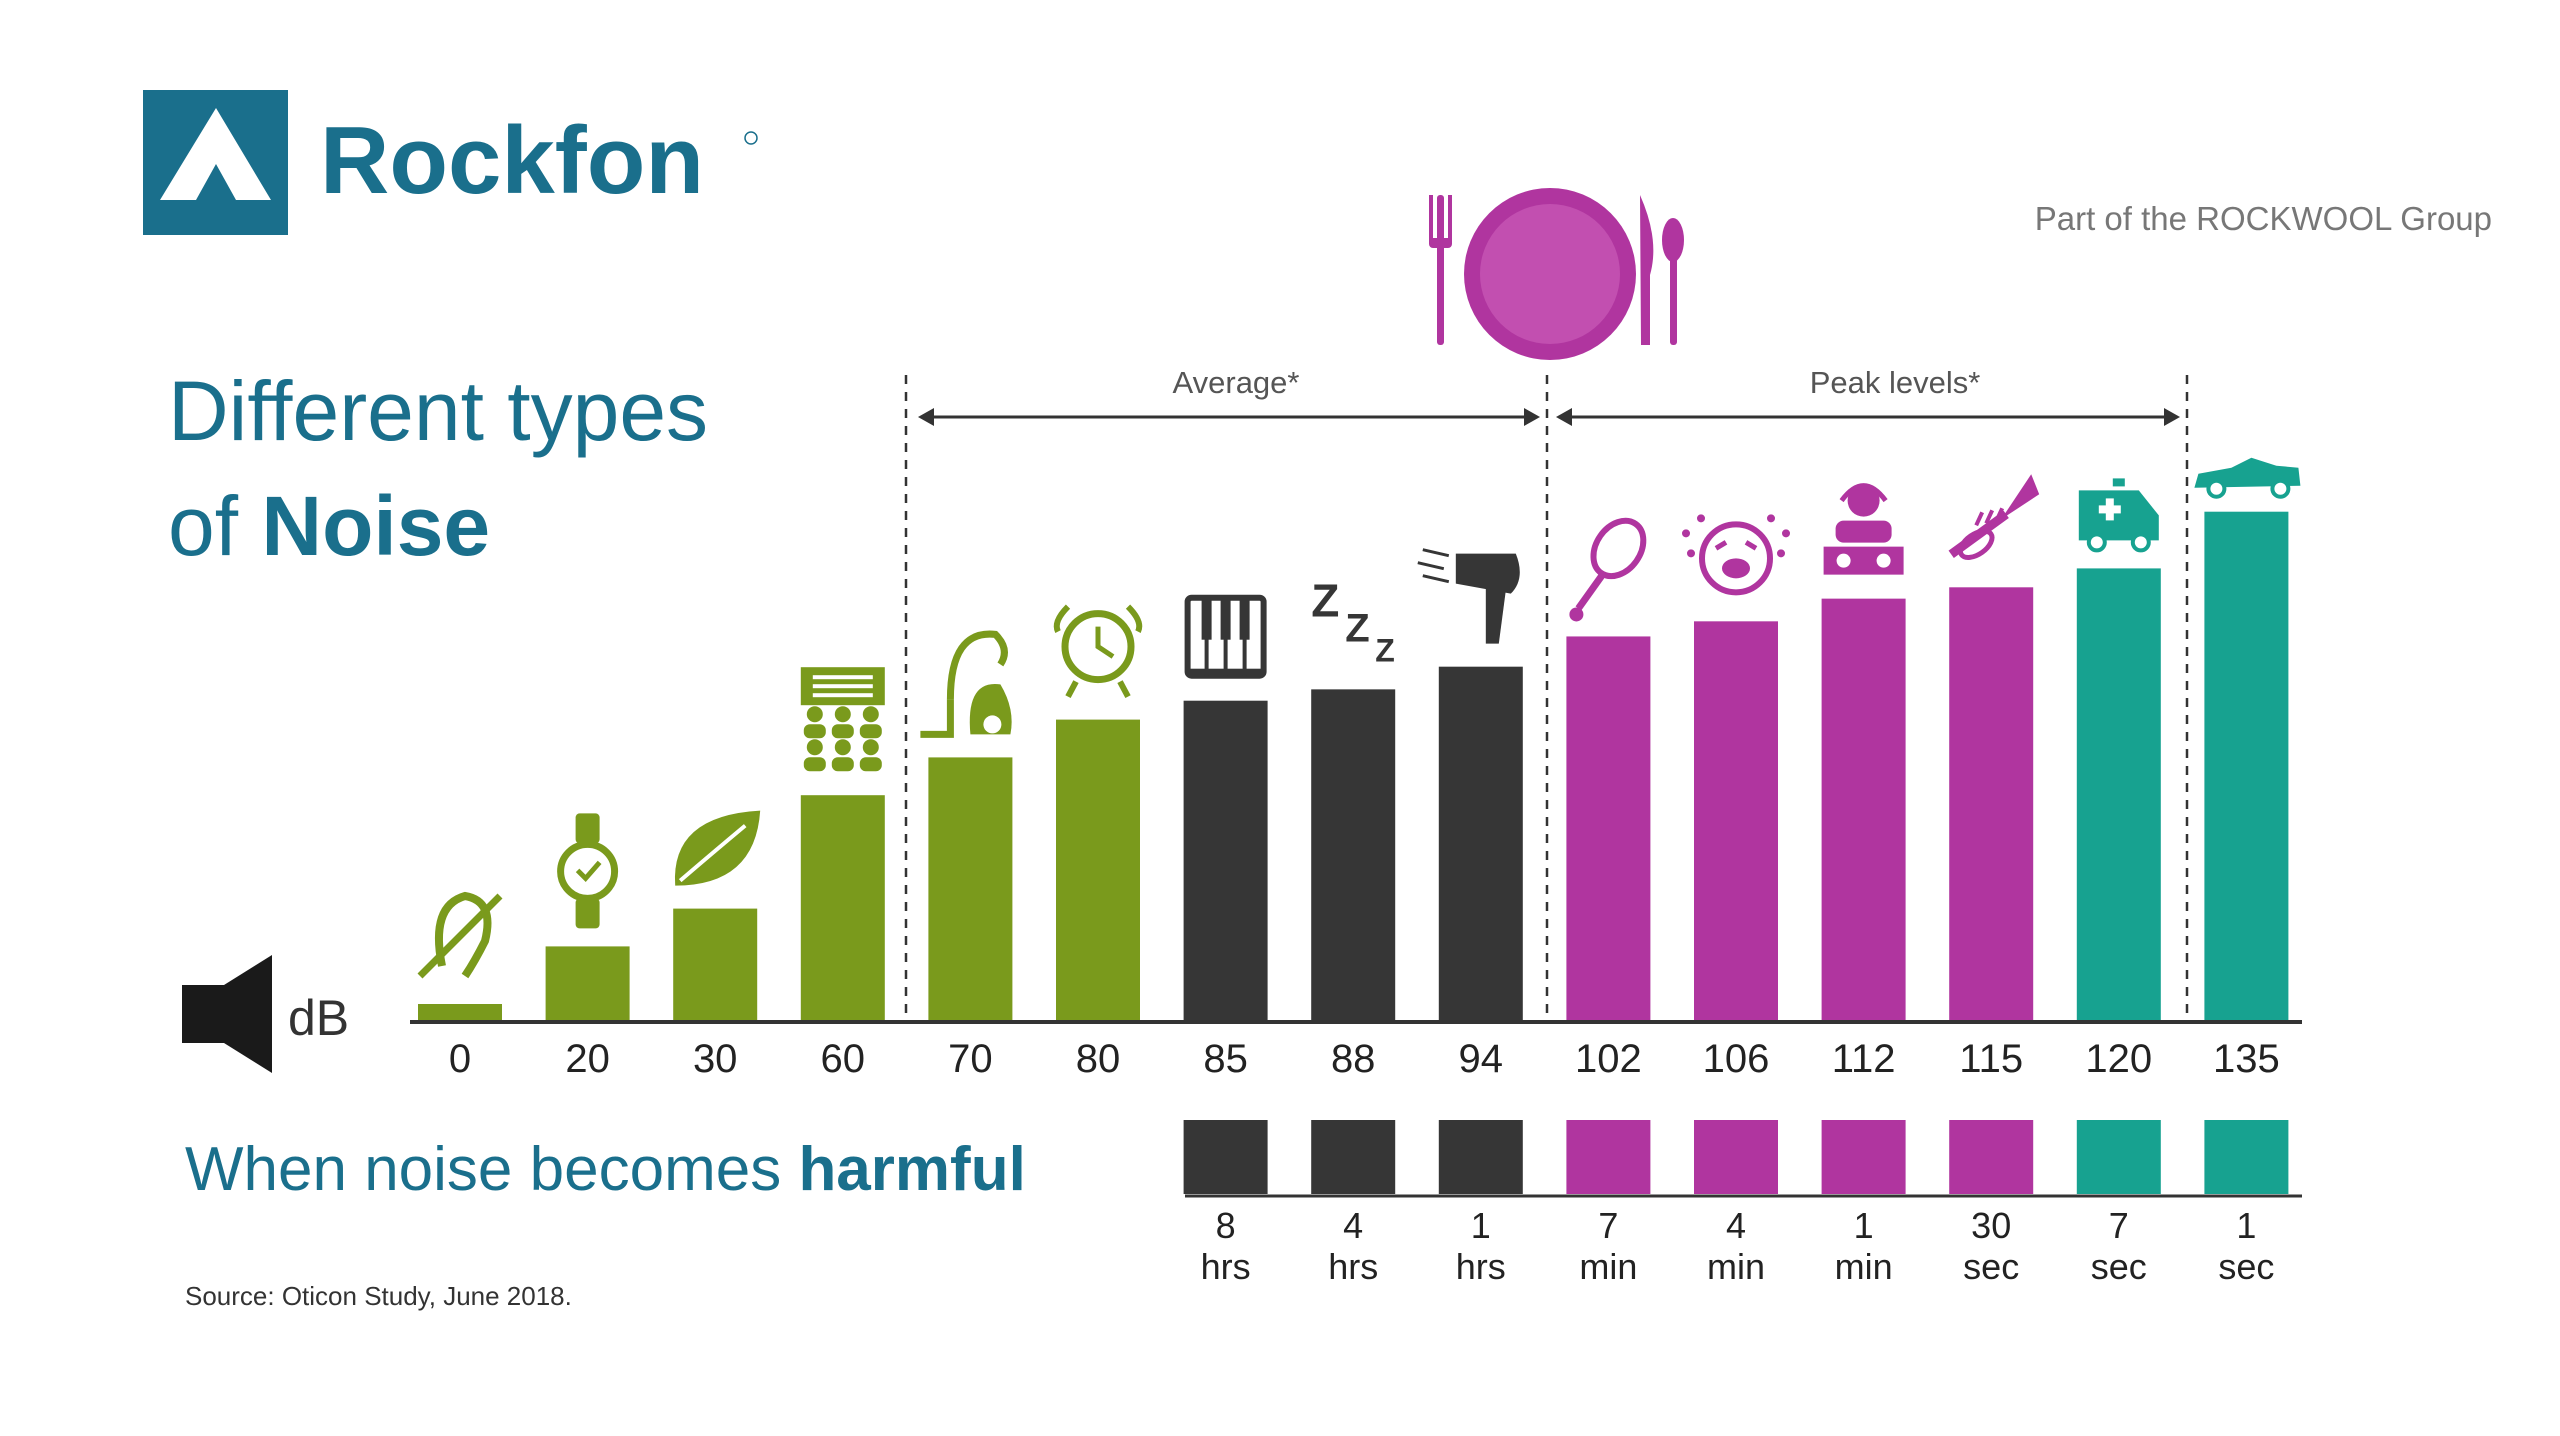  Describe the element at coordinates (2246, 1157) in the screenshot. I see `harmful-bar-135db` at that location.